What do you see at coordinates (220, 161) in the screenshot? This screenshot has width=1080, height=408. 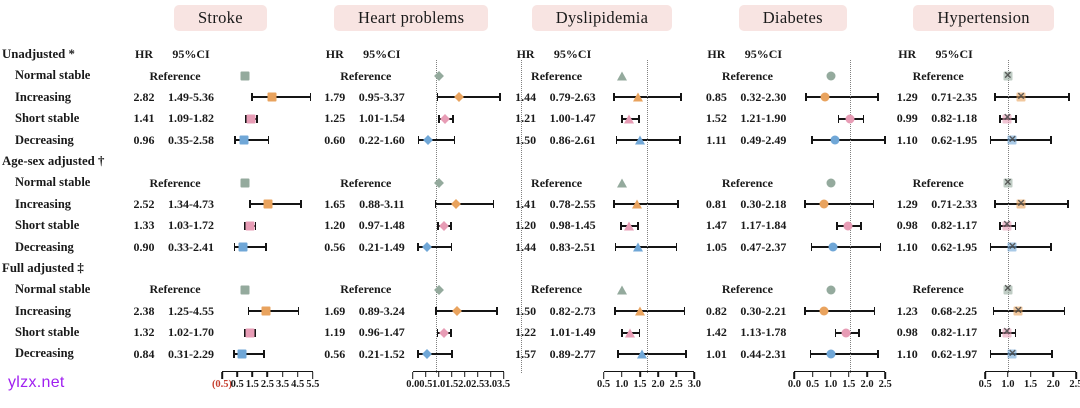 I see `section-spacer-row` at bounding box center [220, 161].